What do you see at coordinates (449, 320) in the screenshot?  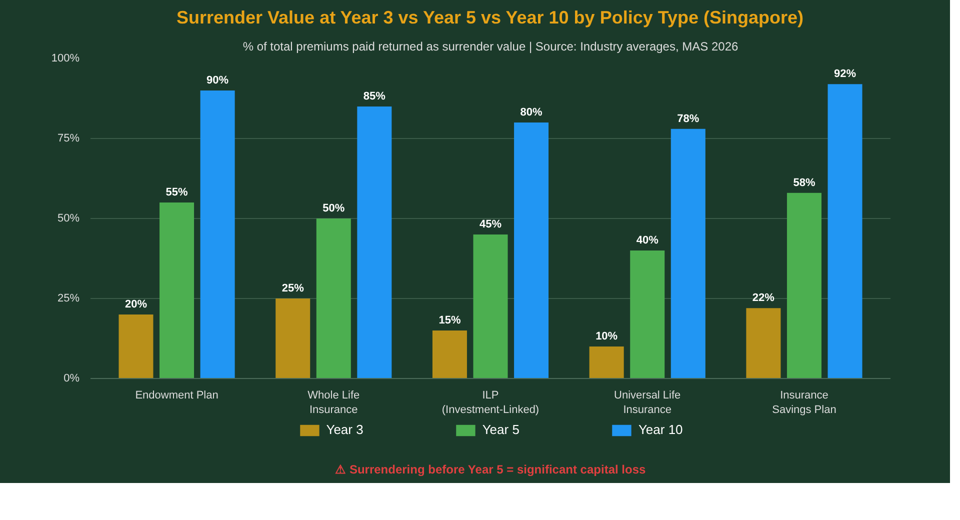 I see `data-label: 15%` at bounding box center [449, 320].